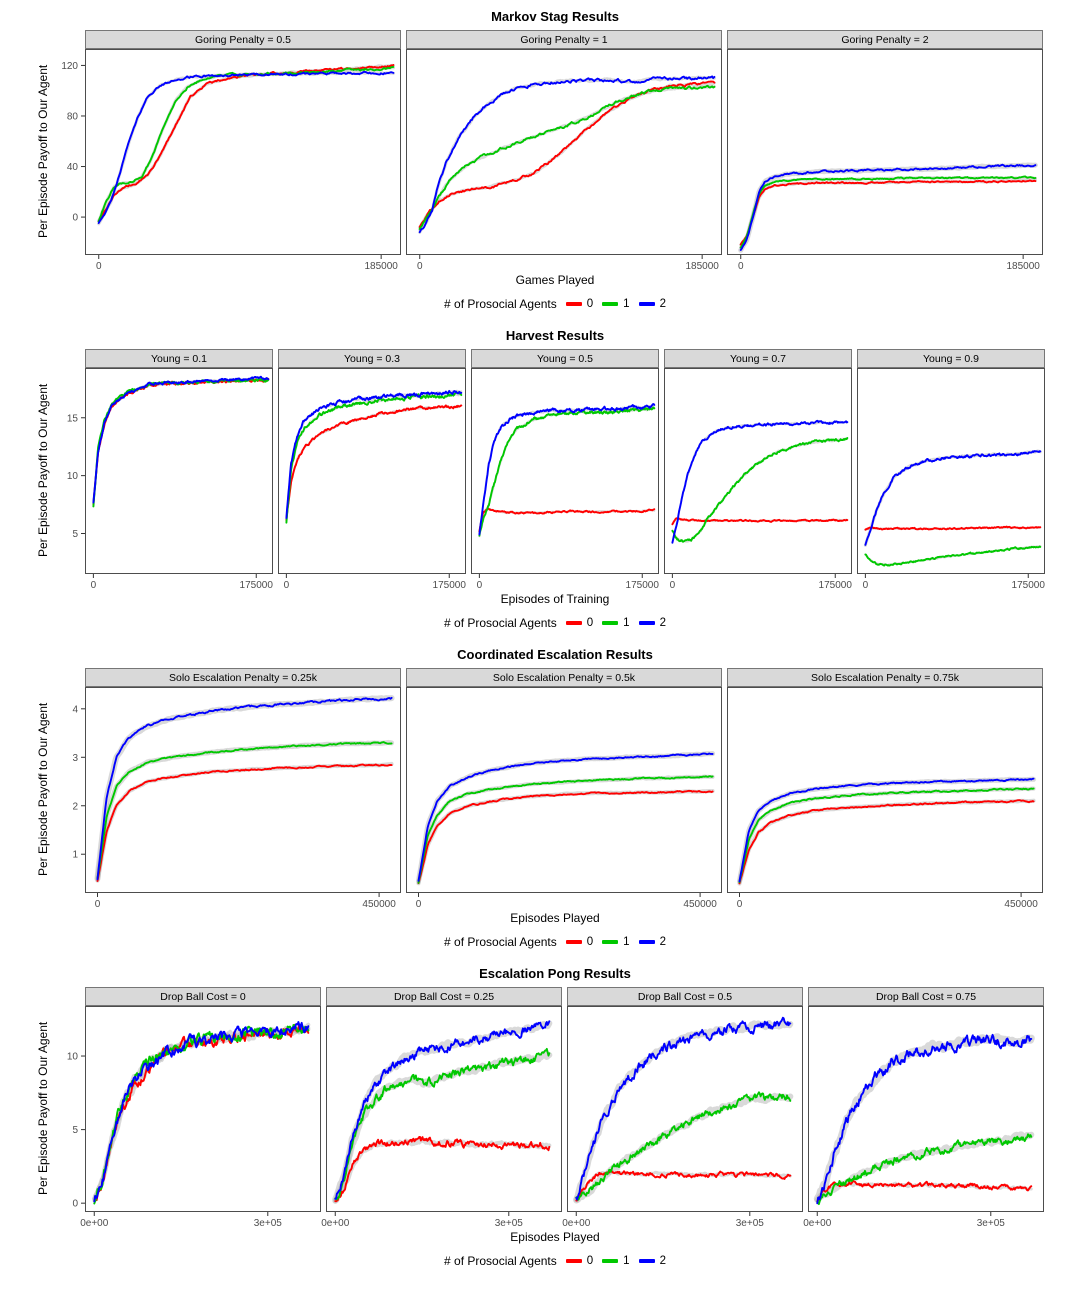 The image size is (1080, 1291). I want to click on facet-strip-label: Drop Ball Cost = 0.75, so click(926, 997).